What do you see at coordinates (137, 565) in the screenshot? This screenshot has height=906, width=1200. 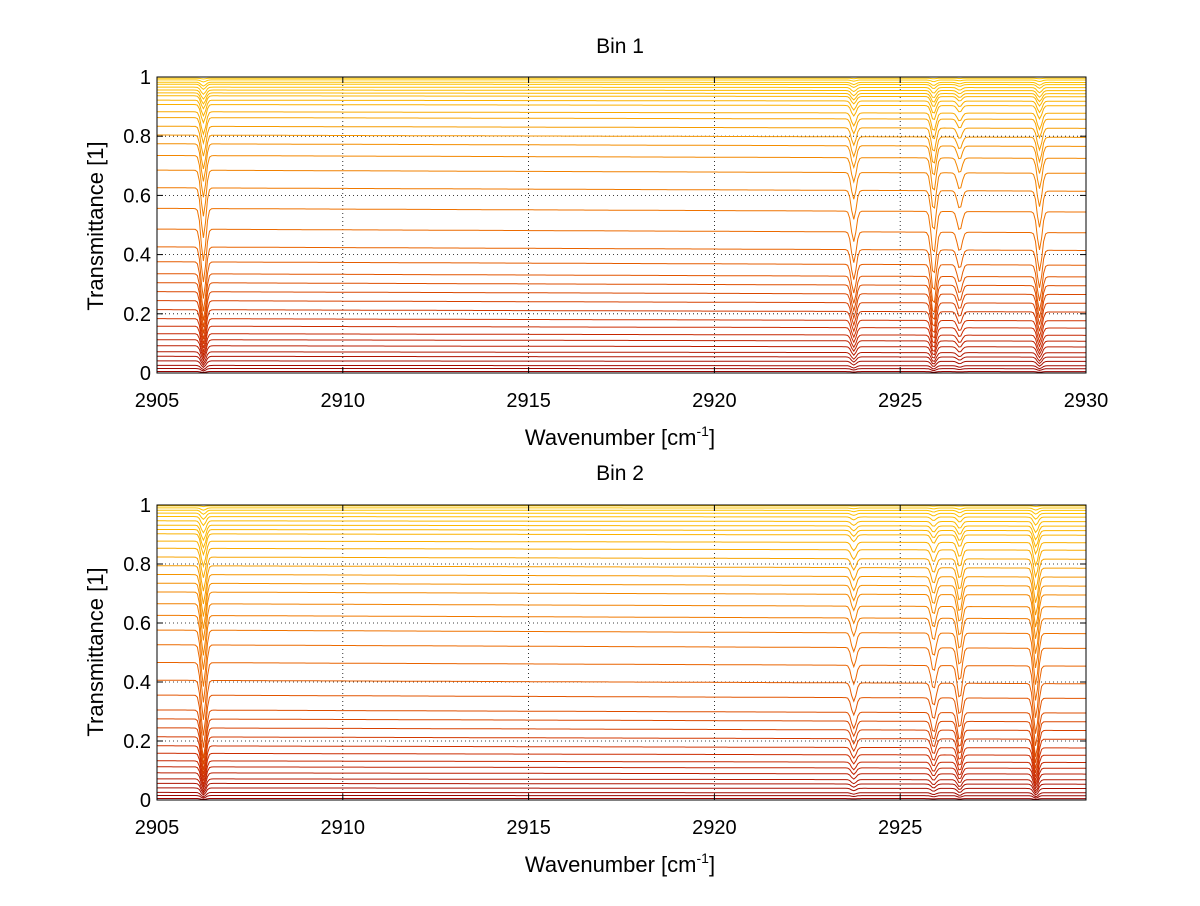 I see `y-tick-label: 0.8` at bounding box center [137, 565].